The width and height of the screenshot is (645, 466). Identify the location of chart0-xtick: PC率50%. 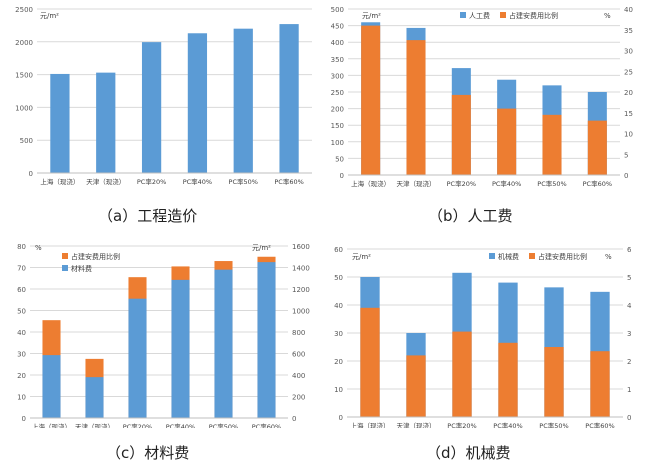
(243, 181).